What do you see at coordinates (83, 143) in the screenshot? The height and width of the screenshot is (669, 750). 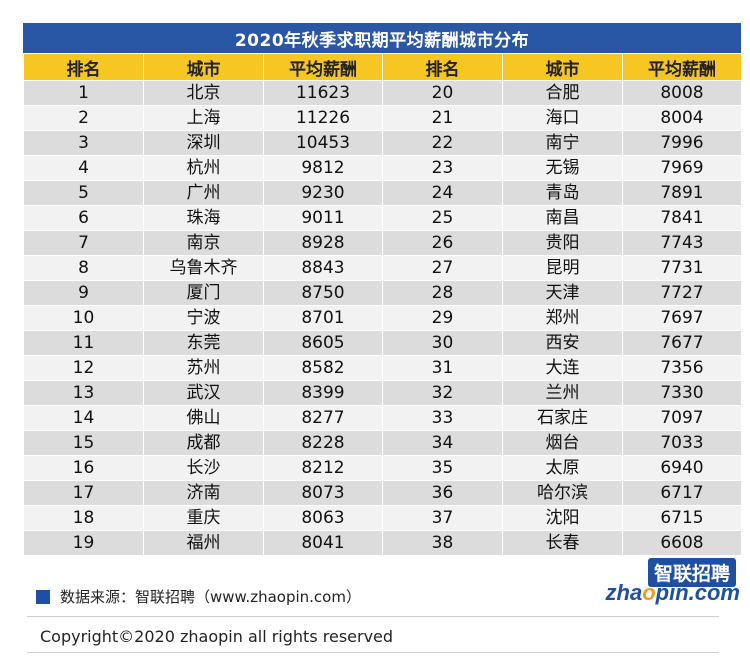 I see `cell-rank-left: 3` at bounding box center [83, 143].